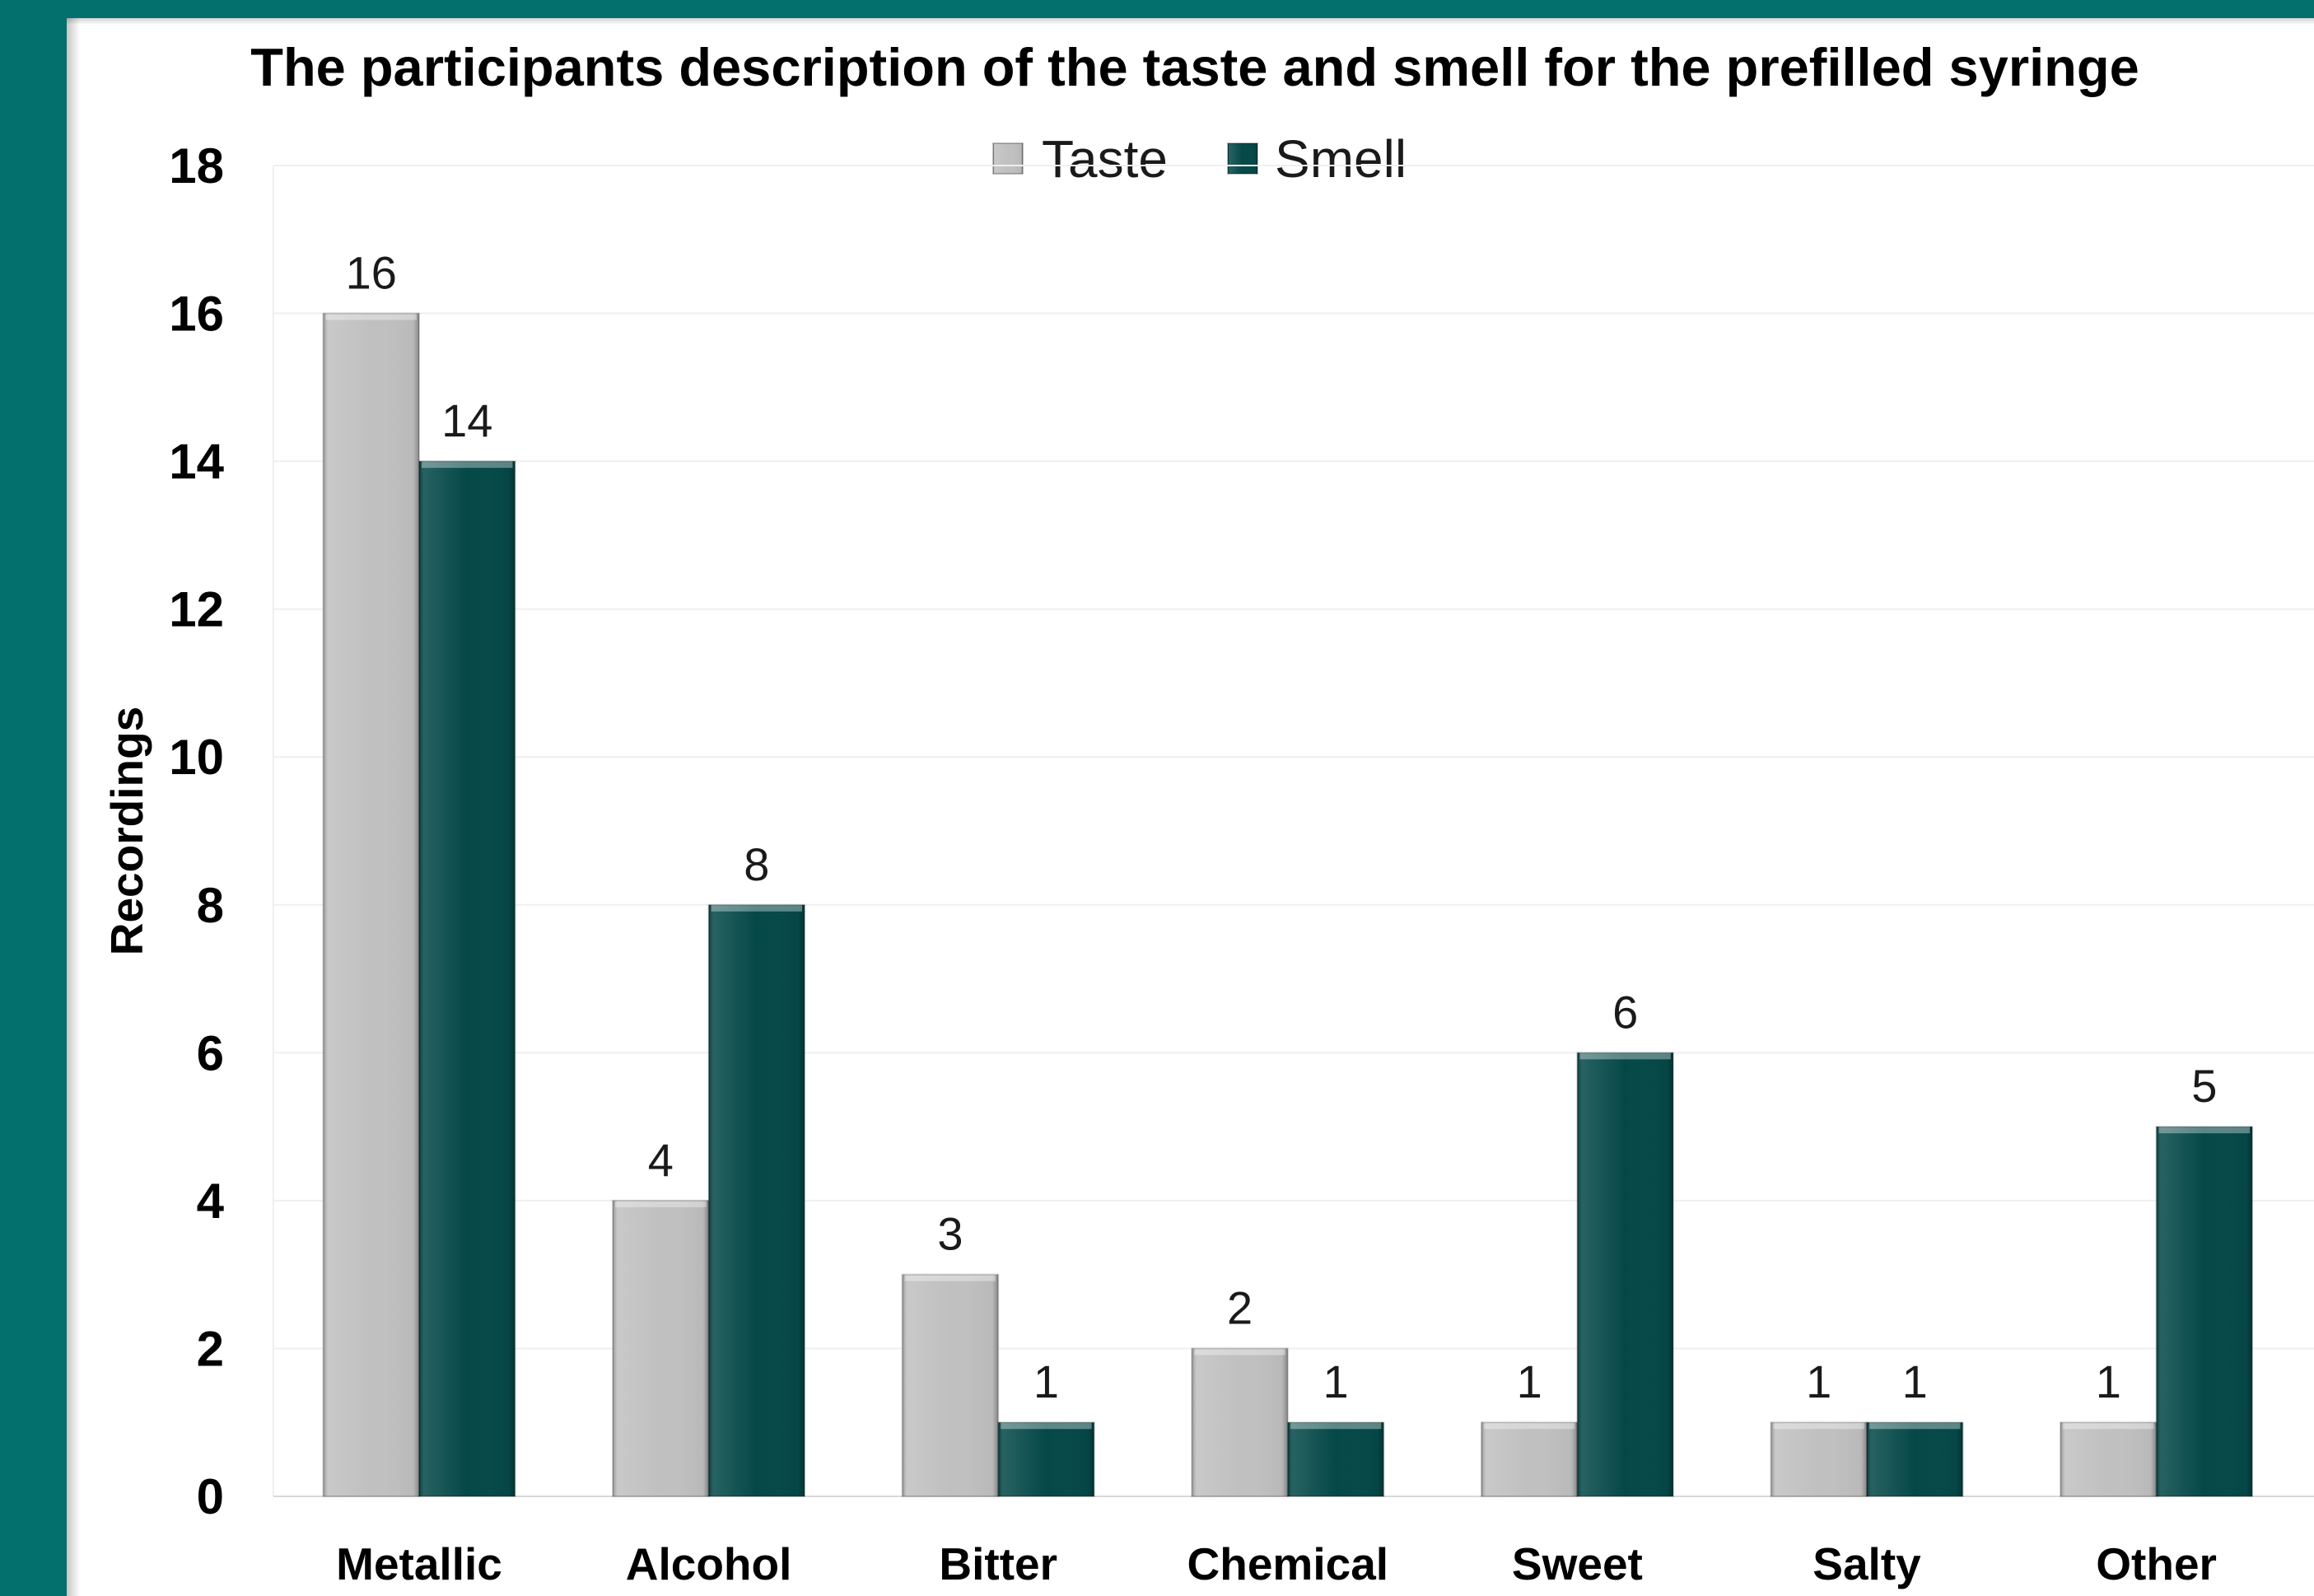 The height and width of the screenshot is (1596, 2314). What do you see at coordinates (371, 316) in the screenshot?
I see `bar-highlight-taste-metallic` at bounding box center [371, 316].